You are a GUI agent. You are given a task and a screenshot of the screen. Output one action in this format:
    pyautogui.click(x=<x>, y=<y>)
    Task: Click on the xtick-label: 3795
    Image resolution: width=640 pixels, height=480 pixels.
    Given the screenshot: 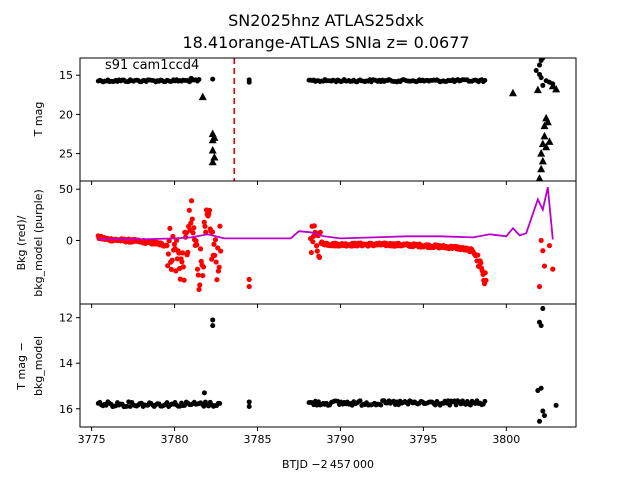 What is the action you would take?
    pyautogui.click(x=423, y=439)
    